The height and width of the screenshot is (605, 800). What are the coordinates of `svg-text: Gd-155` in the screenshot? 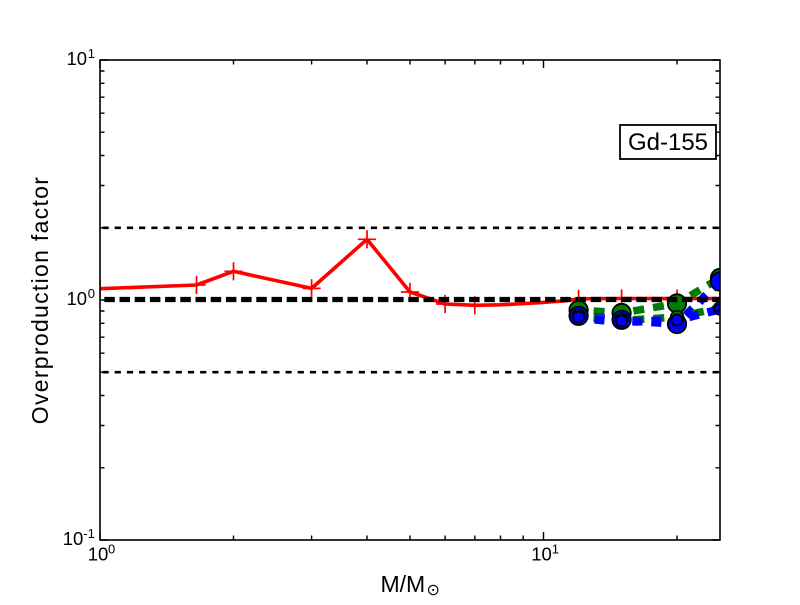 It's located at (668, 142).